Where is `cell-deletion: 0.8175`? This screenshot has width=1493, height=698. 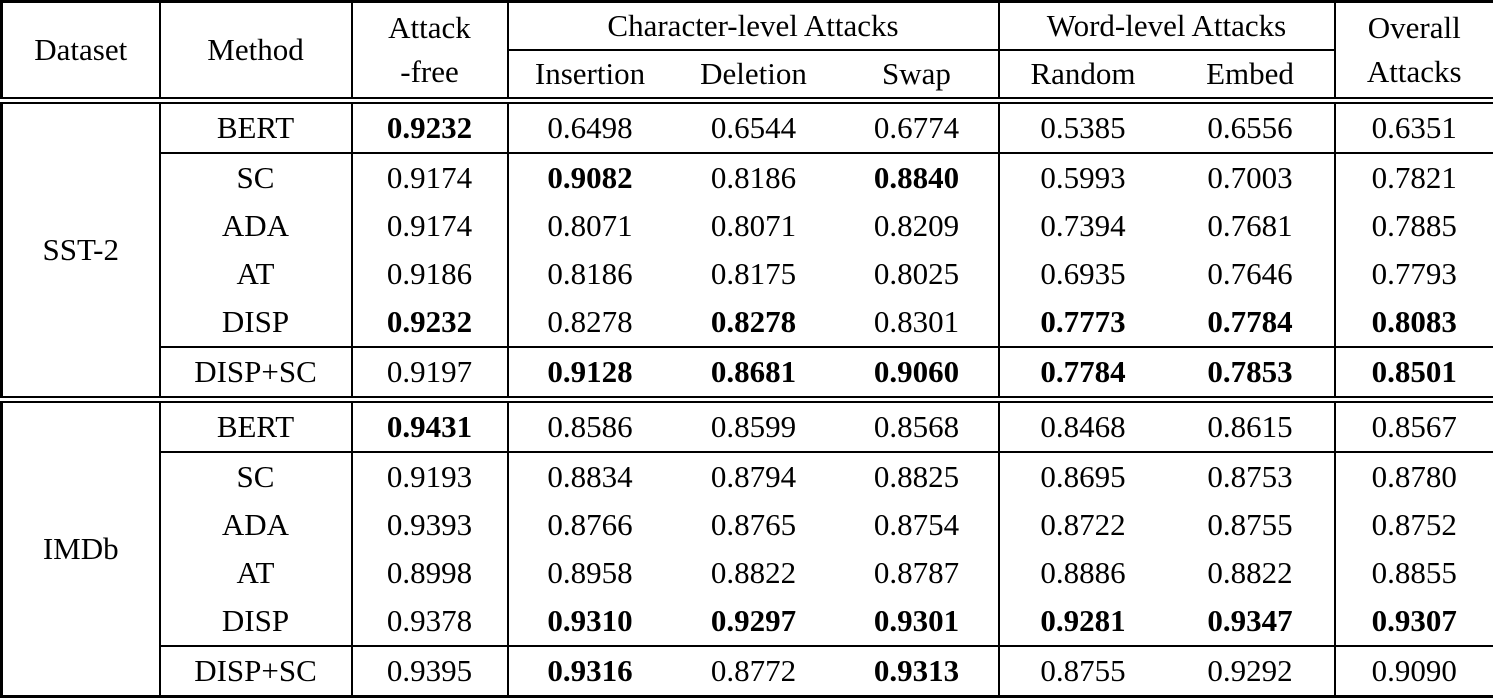
cell-deletion: 0.8175 is located at coordinates (754, 274).